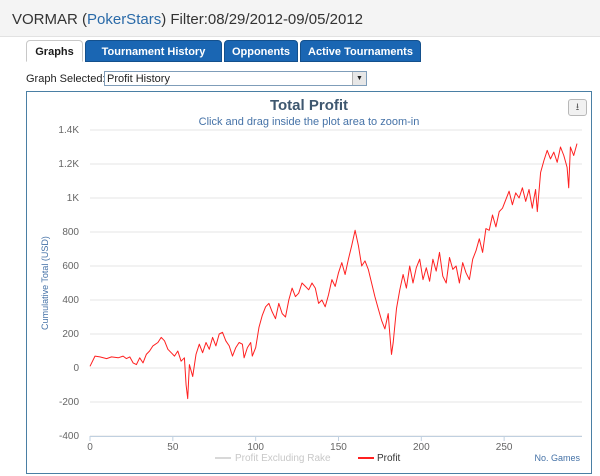  Describe the element at coordinates (261, 51) in the screenshot. I see `tab-opponents: Opponents` at that location.